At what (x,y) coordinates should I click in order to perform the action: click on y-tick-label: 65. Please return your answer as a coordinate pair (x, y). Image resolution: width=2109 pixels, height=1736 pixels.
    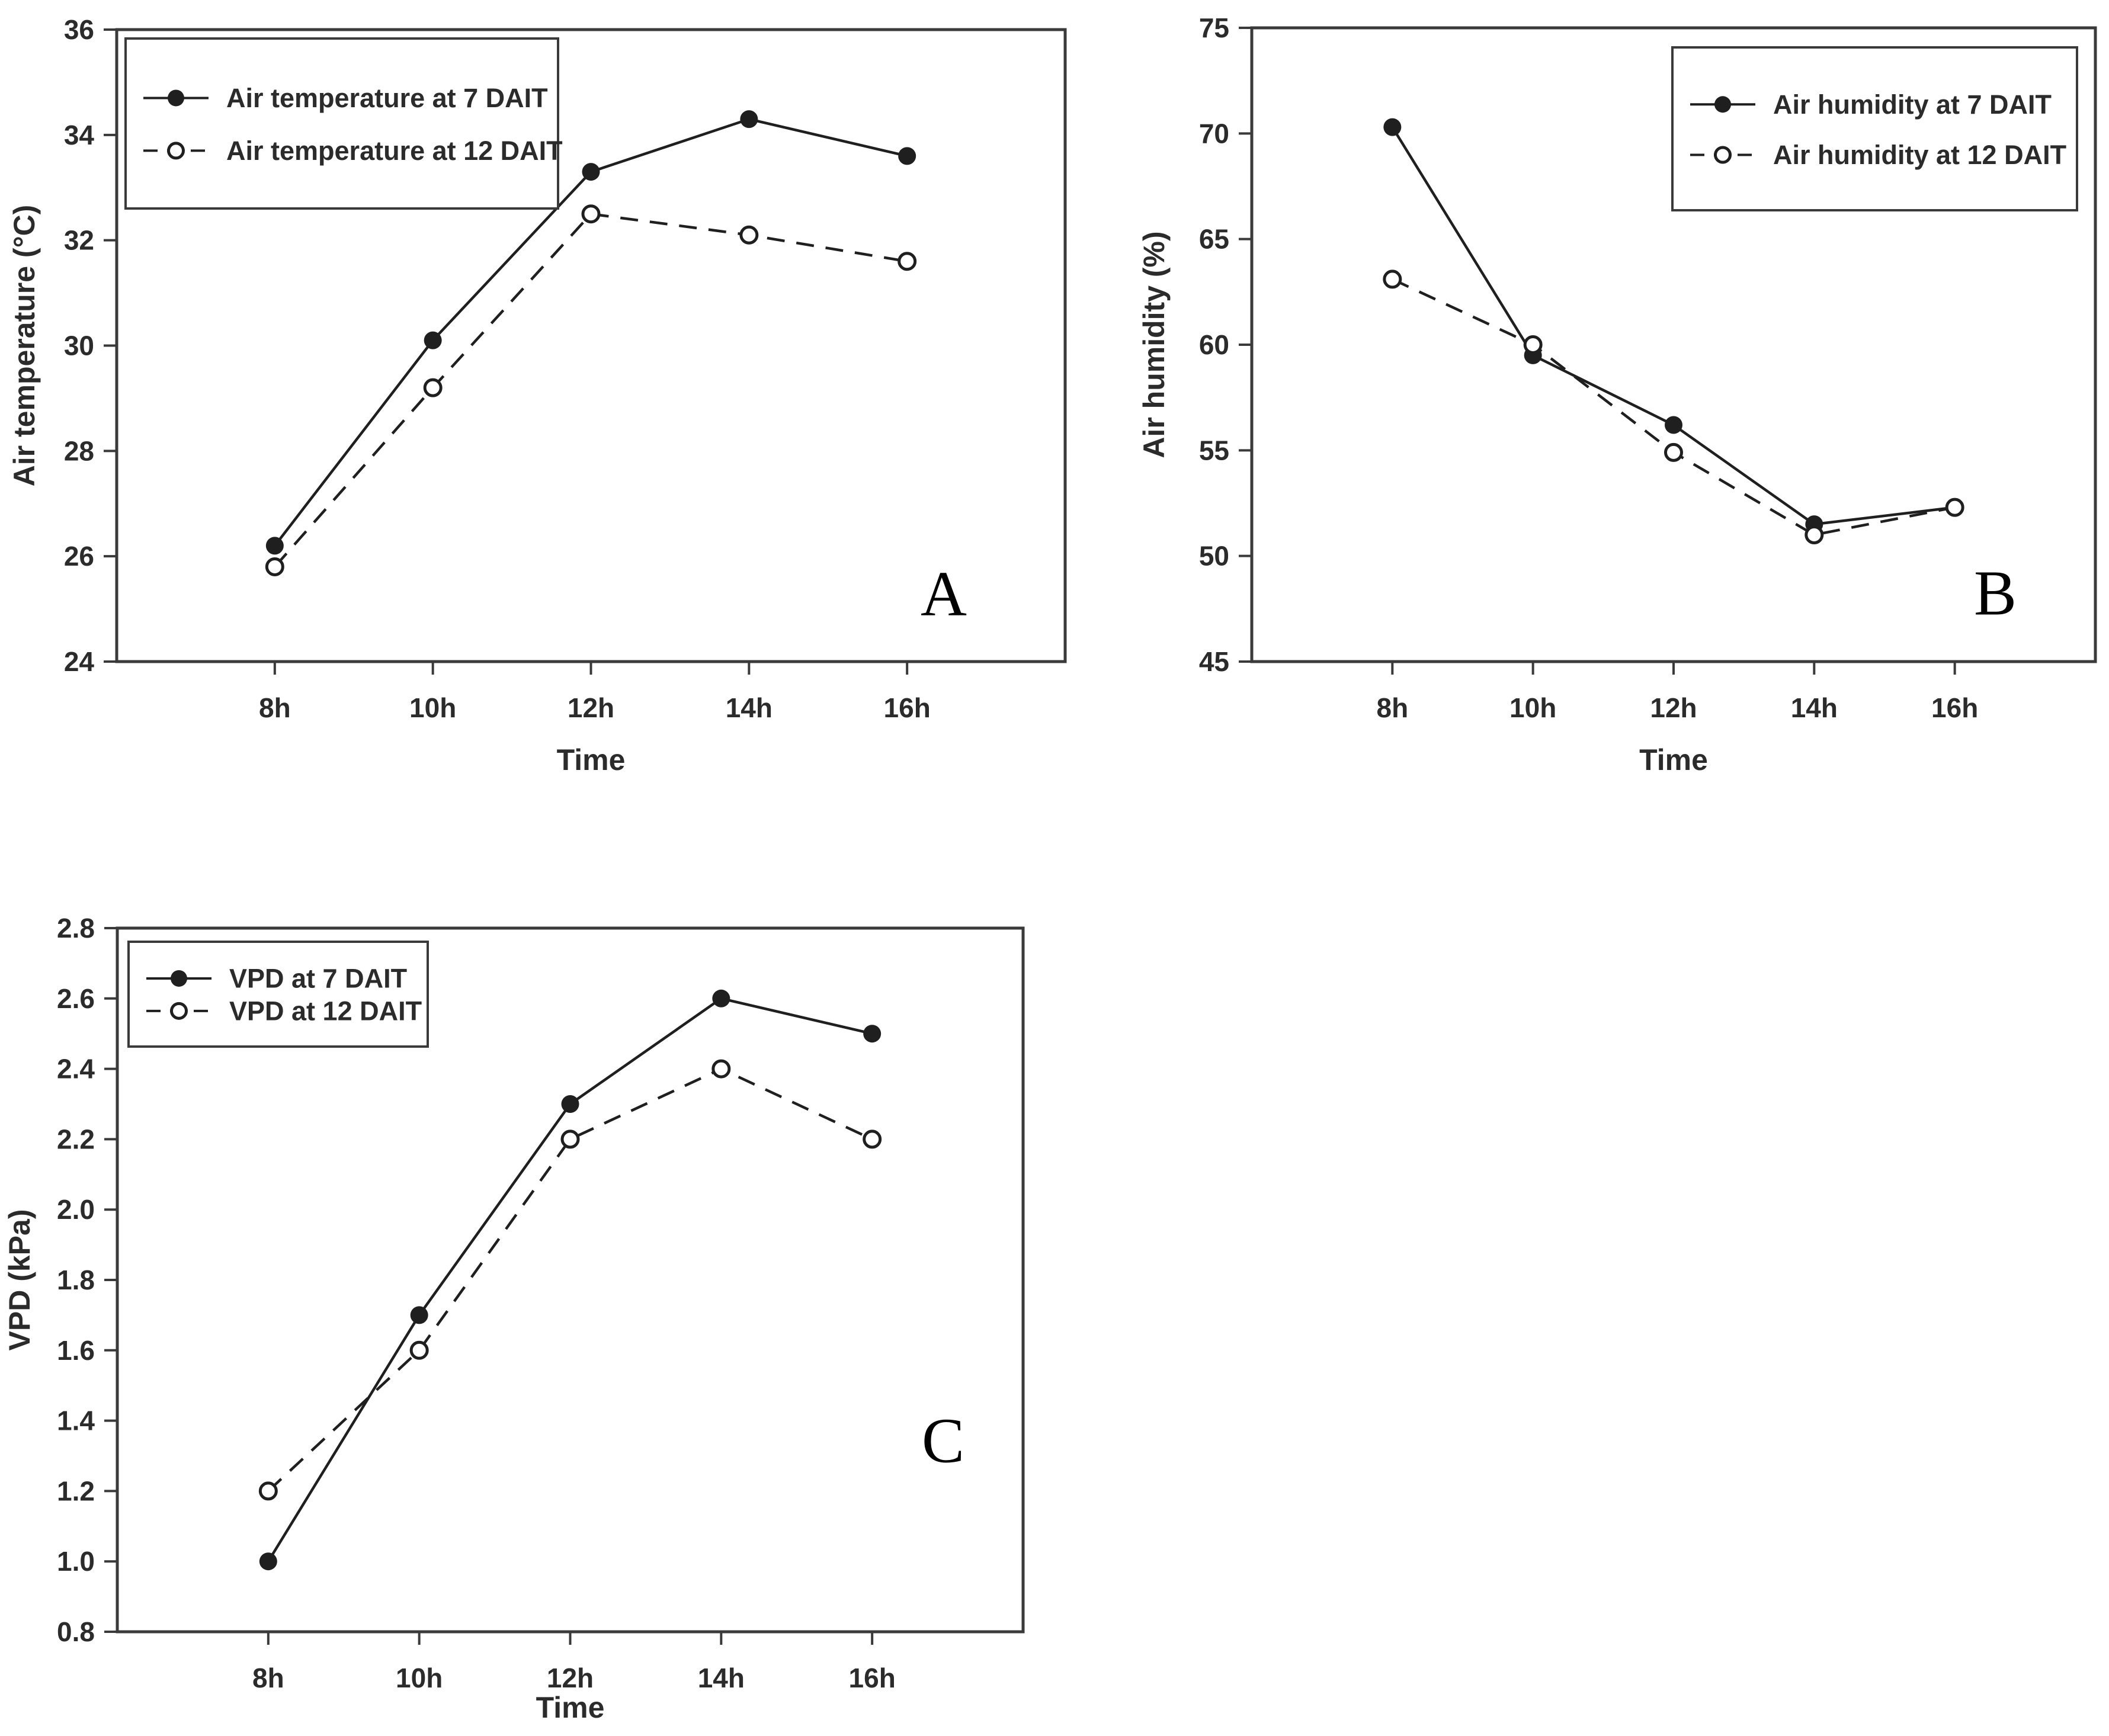
    Looking at the image, I should click on (1214, 239).